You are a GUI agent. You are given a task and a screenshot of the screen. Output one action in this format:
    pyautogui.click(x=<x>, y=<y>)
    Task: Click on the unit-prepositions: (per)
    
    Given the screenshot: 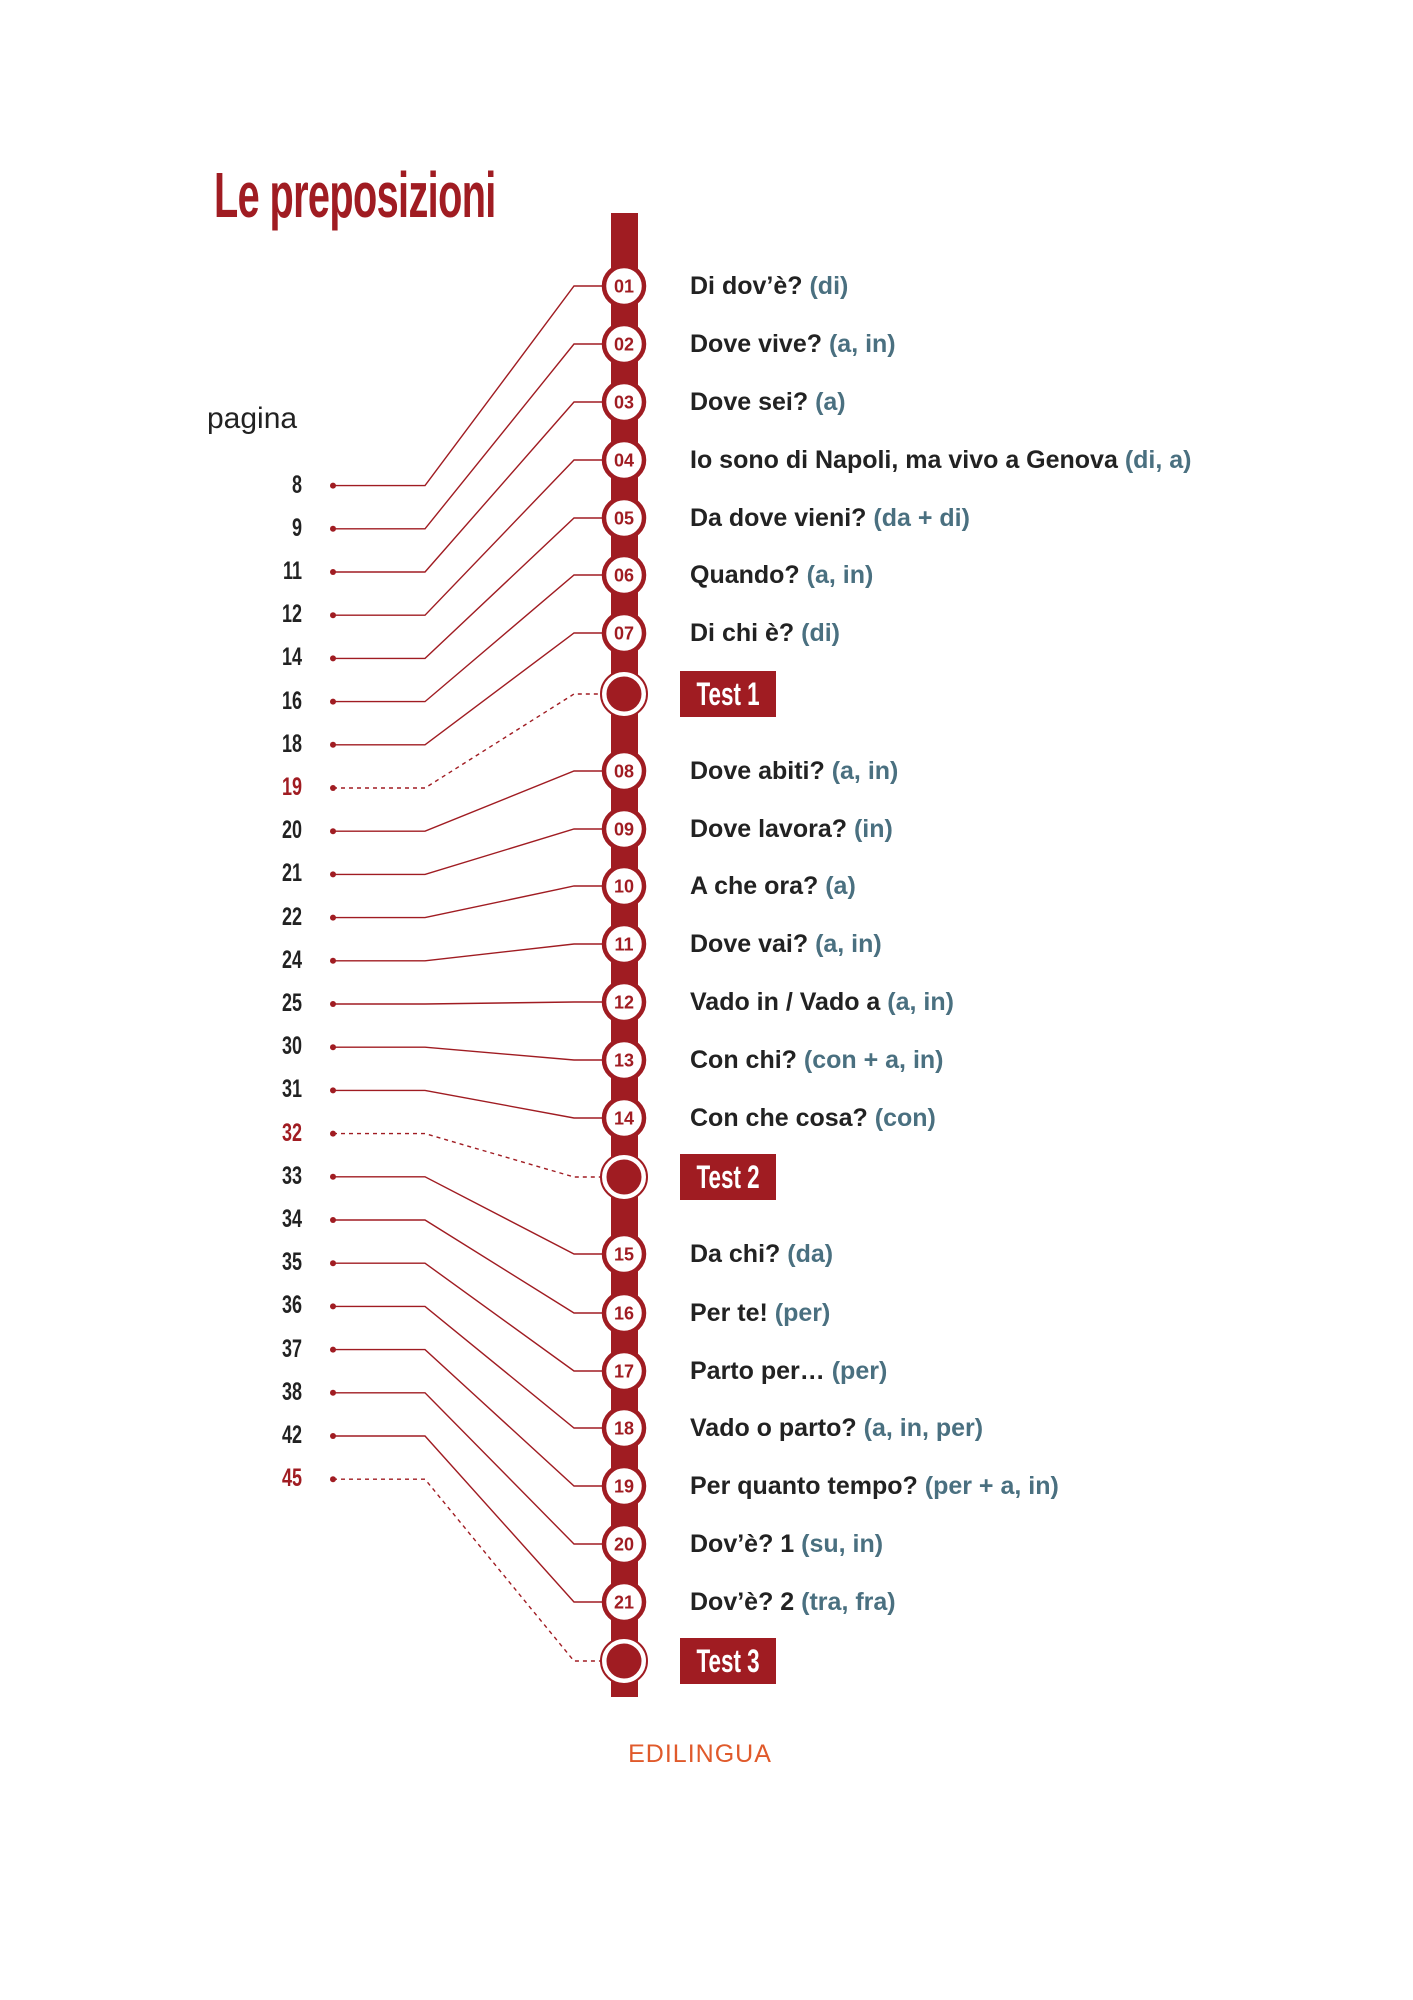 What is the action you would take?
    pyautogui.click(x=859, y=1371)
    